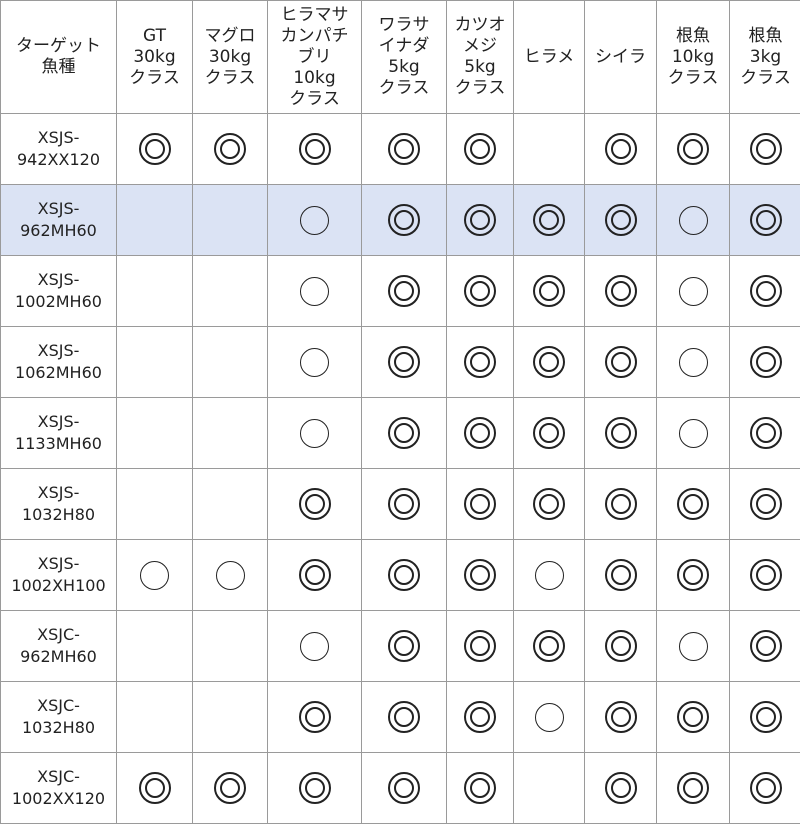 The image size is (800, 824). Describe the element at coordinates (59, 220) in the screenshot. I see `model-name: XSJS- 962MH60` at that location.